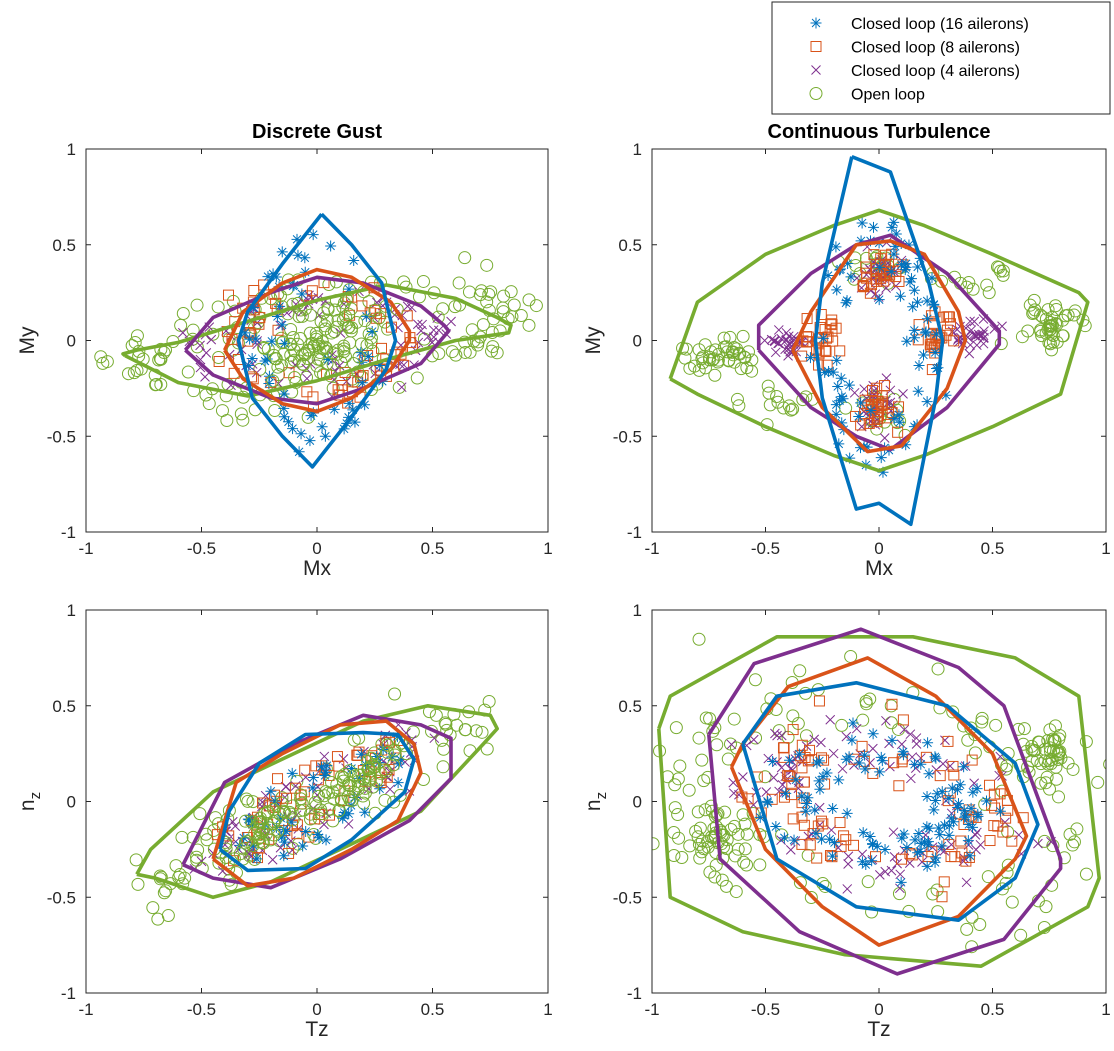 Image resolution: width=1114 pixels, height=1051 pixels. Describe the element at coordinates (878, 1009) in the screenshot. I see `x-tick-label: 0` at that location.